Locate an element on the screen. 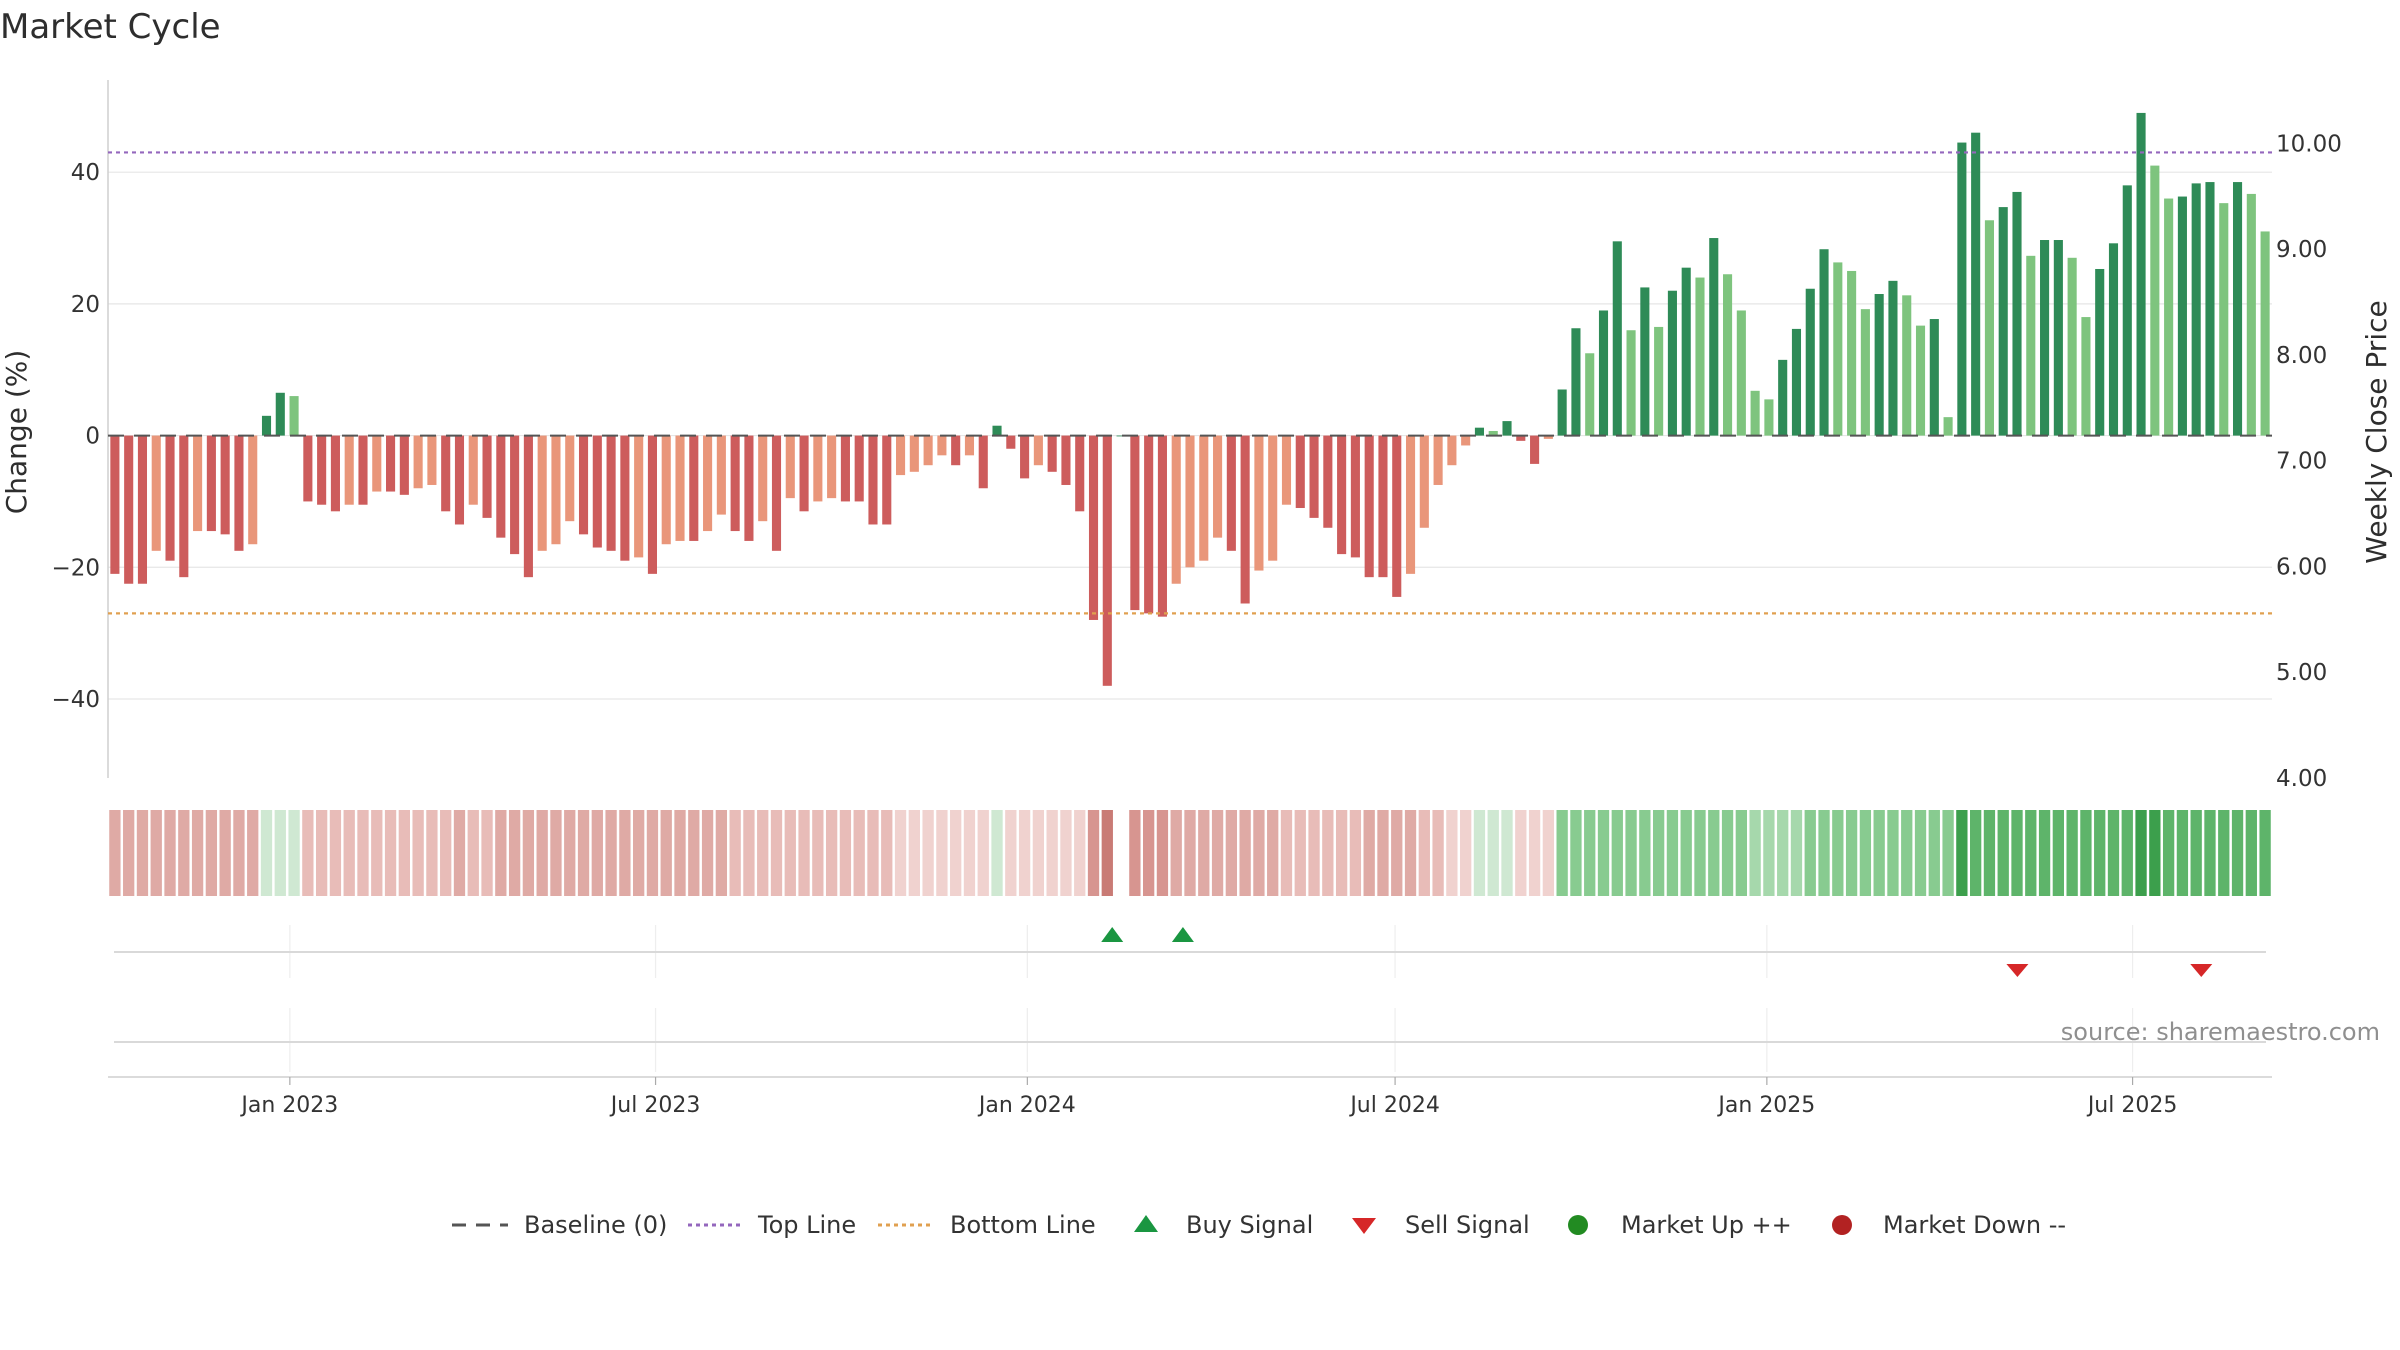 The image size is (2400, 1350). legend-label: Bottom Line is located at coordinates (1023, 1225).